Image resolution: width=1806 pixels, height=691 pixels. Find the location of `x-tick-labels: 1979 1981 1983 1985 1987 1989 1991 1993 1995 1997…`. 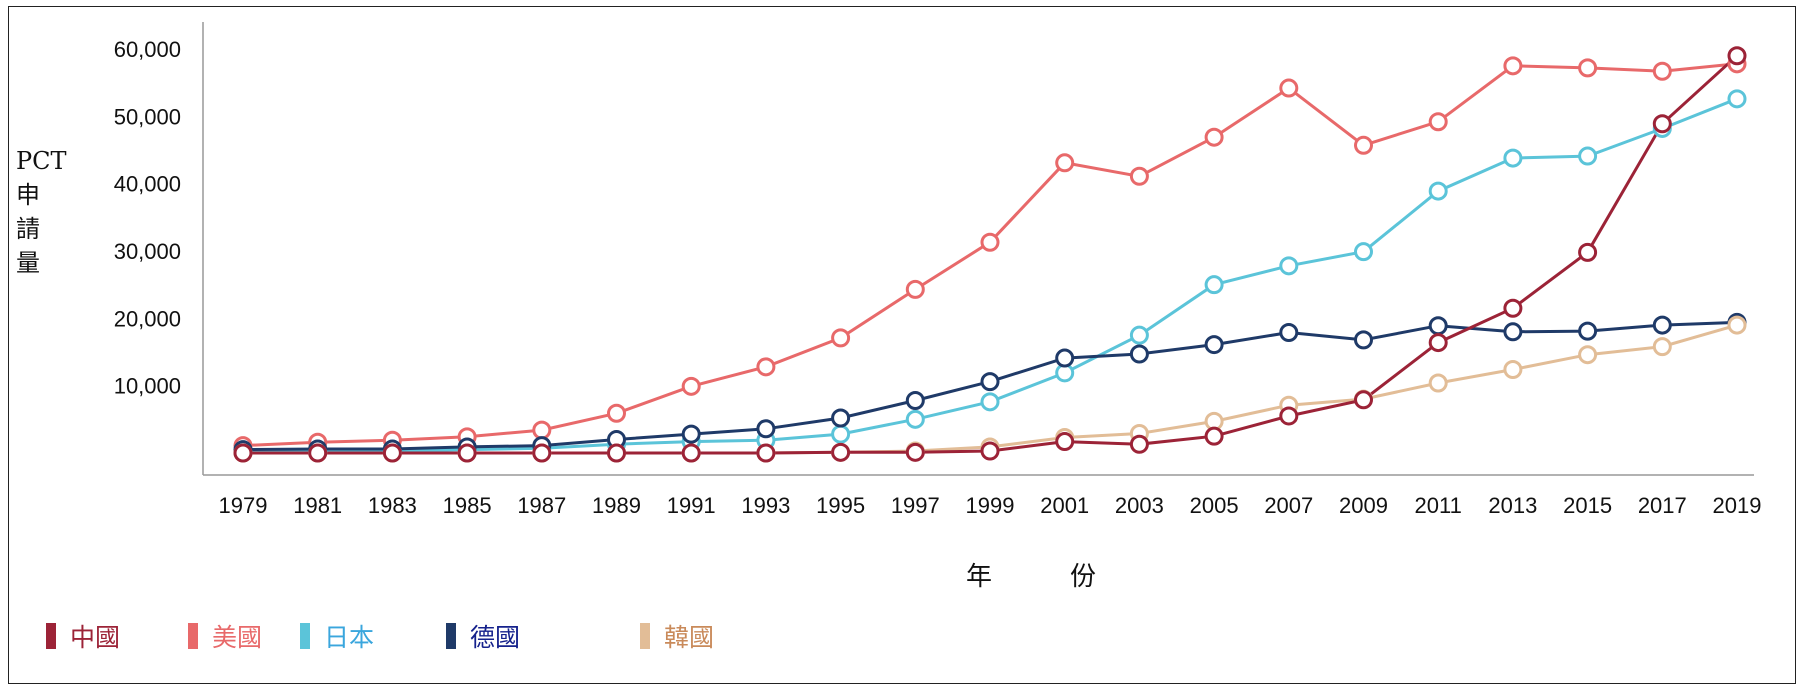

x-tick-labels: 1979 1981 1983 1985 1987 1989 1991 1993 1995 1997… is located at coordinates (990, 505).